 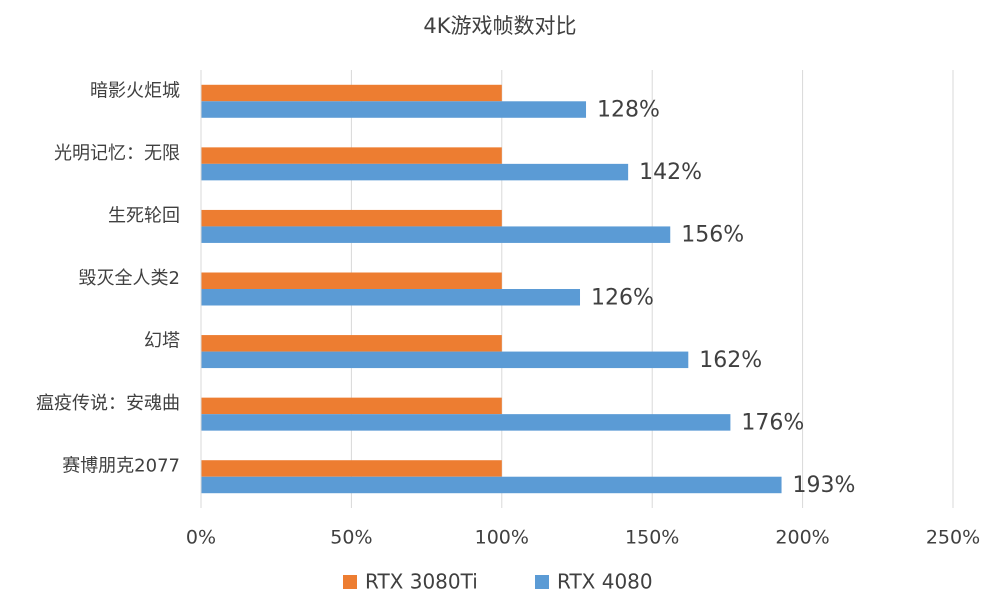 I want to click on x-tick-label: 200%, so click(x=802, y=538).